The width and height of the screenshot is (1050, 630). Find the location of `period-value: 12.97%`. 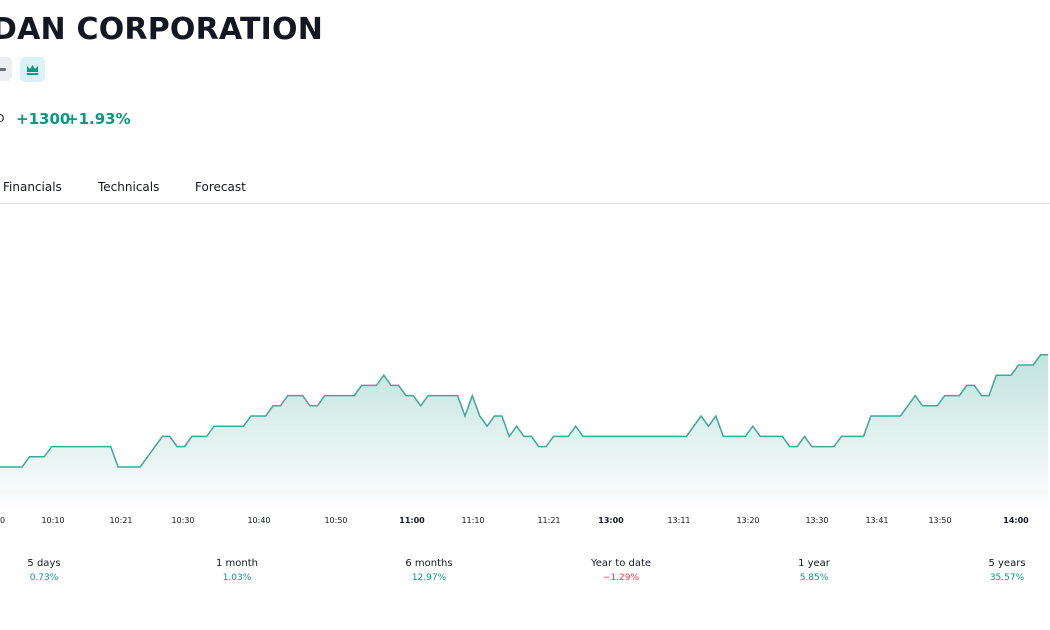

period-value: 12.97% is located at coordinates (429, 578).